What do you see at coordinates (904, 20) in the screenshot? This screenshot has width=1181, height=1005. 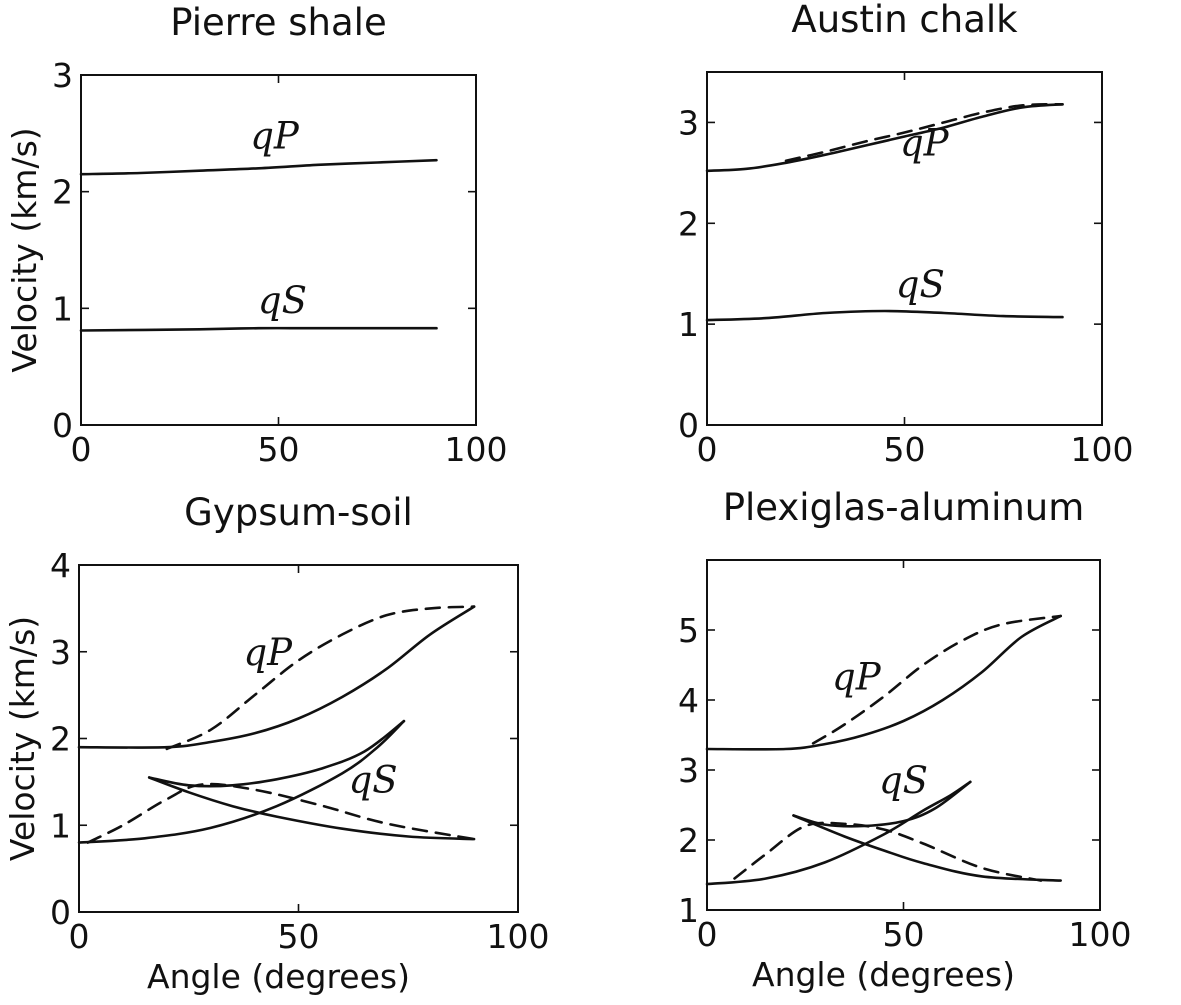 I see `chart-title: Austin chalk` at bounding box center [904, 20].